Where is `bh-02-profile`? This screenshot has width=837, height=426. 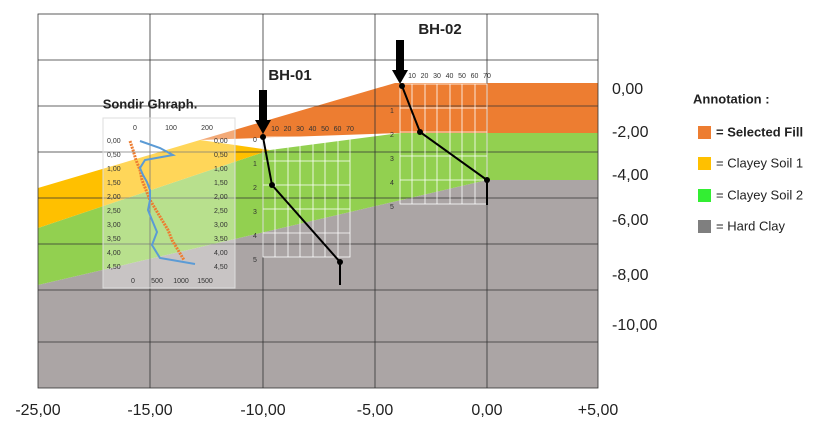
bh-02-profile is located at coordinates (444, 145).